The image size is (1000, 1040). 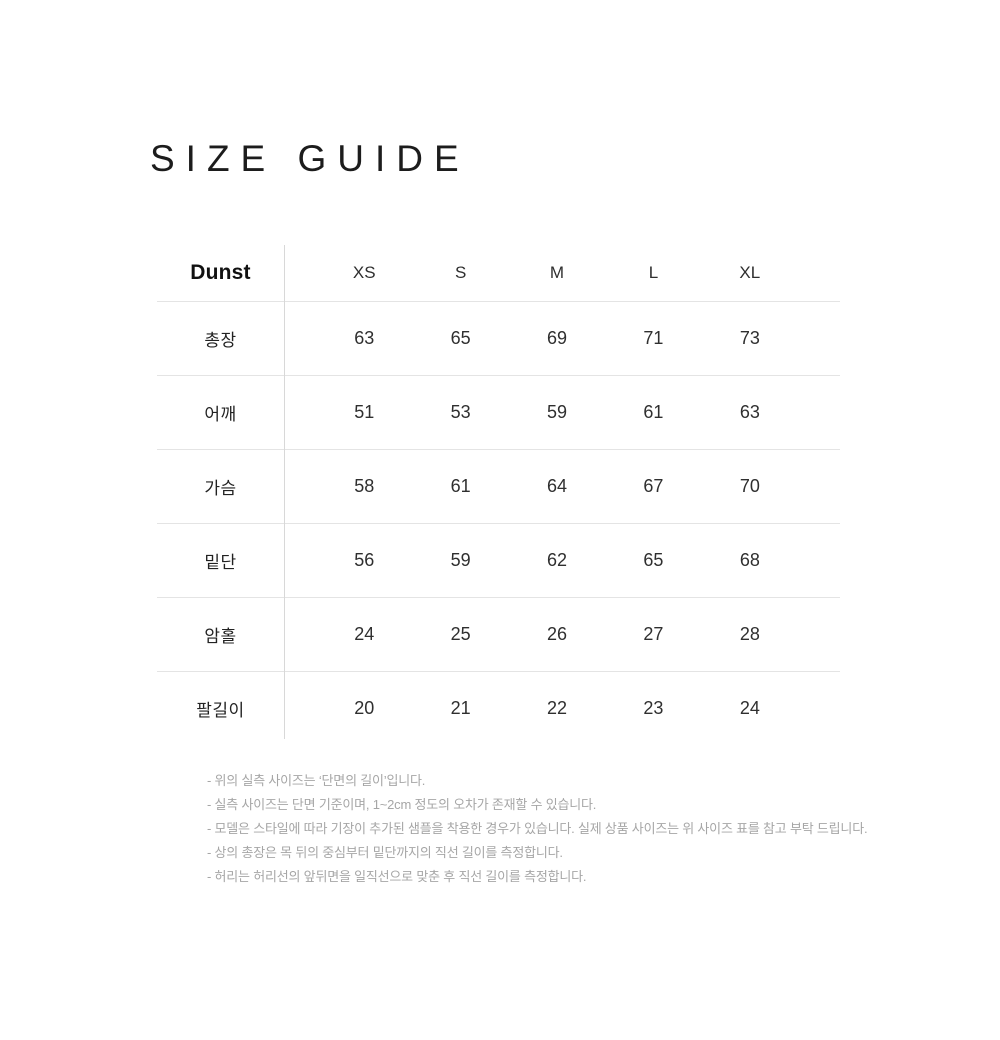 I want to click on table-row-sleeve-length: 팔길이 20 21 22 23 24, so click(x=498, y=708).